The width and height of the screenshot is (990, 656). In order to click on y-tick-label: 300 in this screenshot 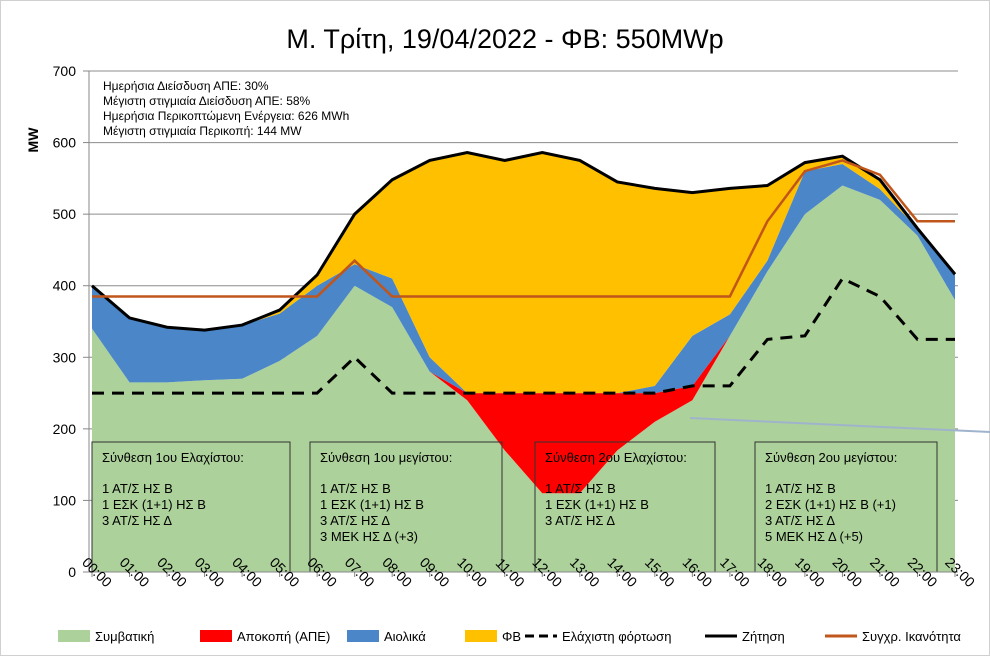, I will do `click(65, 357)`.